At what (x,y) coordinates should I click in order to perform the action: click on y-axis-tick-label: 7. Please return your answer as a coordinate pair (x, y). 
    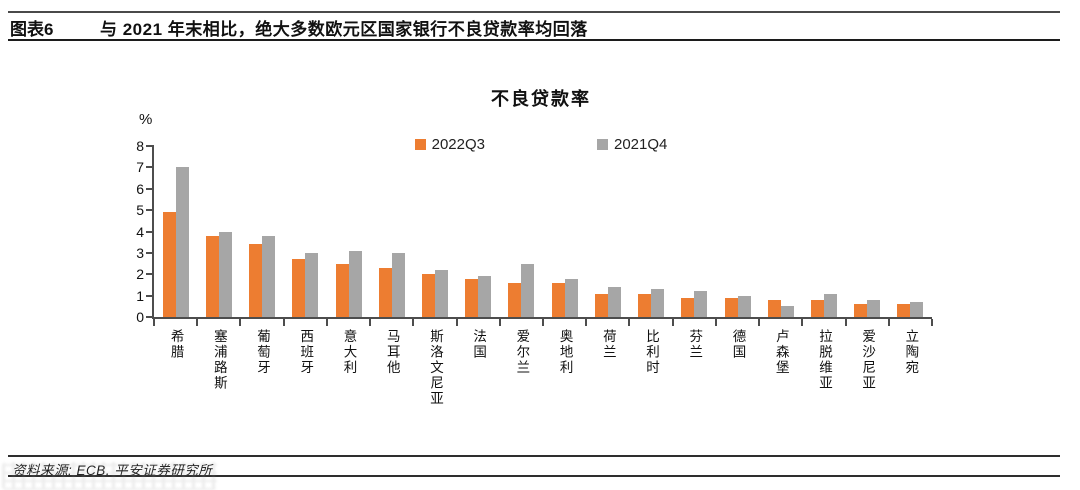
    Looking at the image, I should click on (140, 167).